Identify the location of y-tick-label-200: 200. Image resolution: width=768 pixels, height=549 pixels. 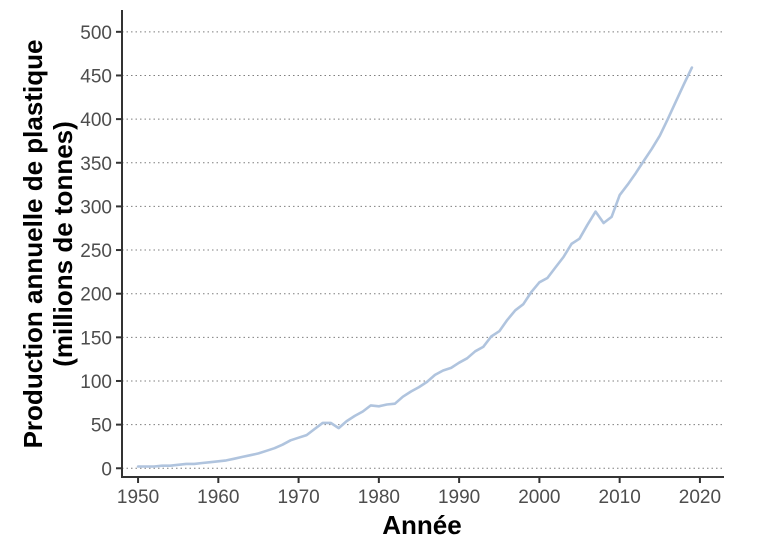
(96, 295).